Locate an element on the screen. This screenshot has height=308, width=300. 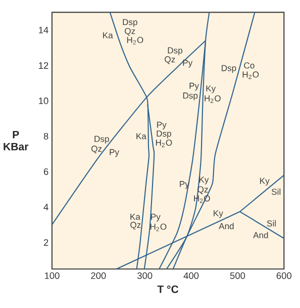
y-tick-label: 6 is located at coordinates (46, 171).